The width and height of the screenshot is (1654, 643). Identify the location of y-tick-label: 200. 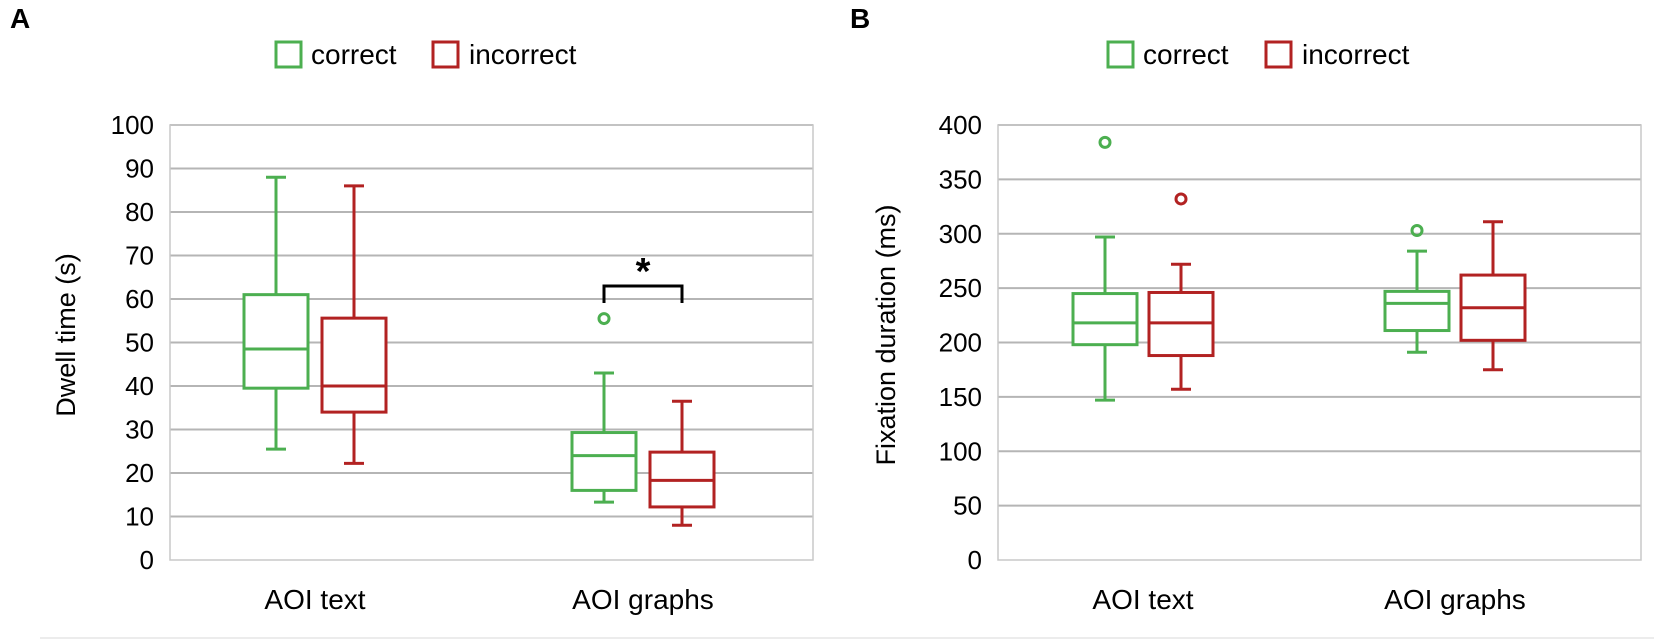
(960, 343).